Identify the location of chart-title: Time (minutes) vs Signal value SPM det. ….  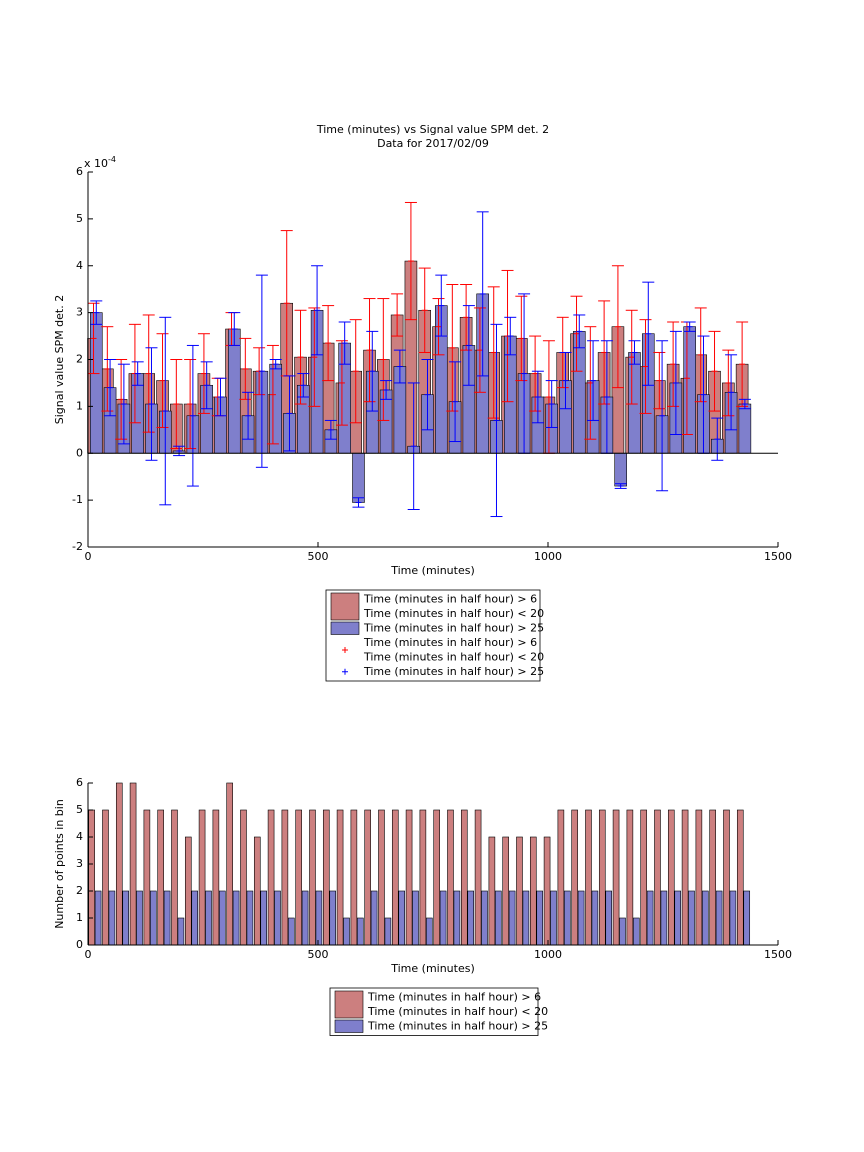
(432, 129).